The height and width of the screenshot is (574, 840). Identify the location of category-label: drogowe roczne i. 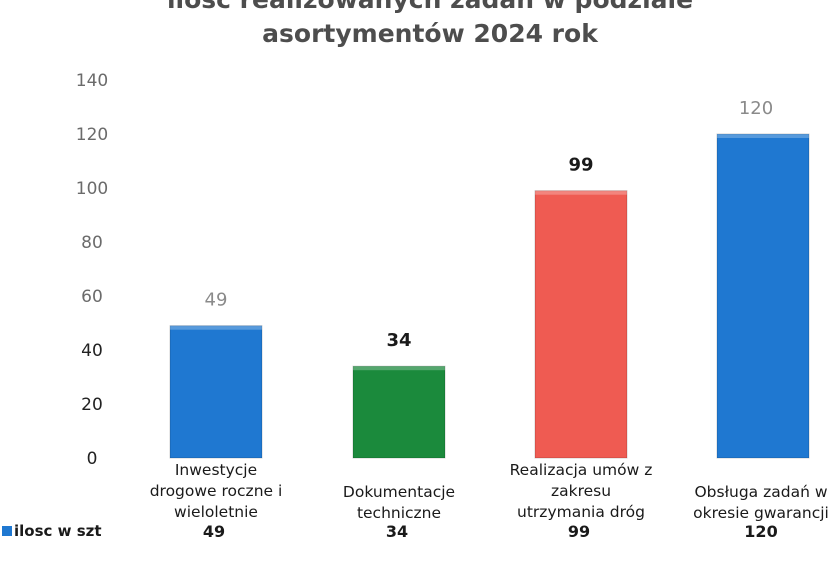
(216, 491).